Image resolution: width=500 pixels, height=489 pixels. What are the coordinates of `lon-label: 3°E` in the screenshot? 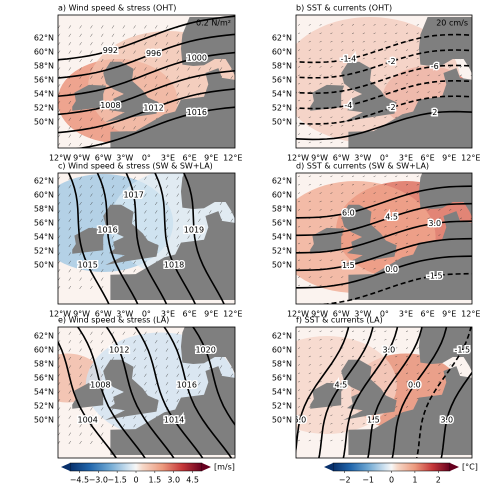 It's located at (168, 158).